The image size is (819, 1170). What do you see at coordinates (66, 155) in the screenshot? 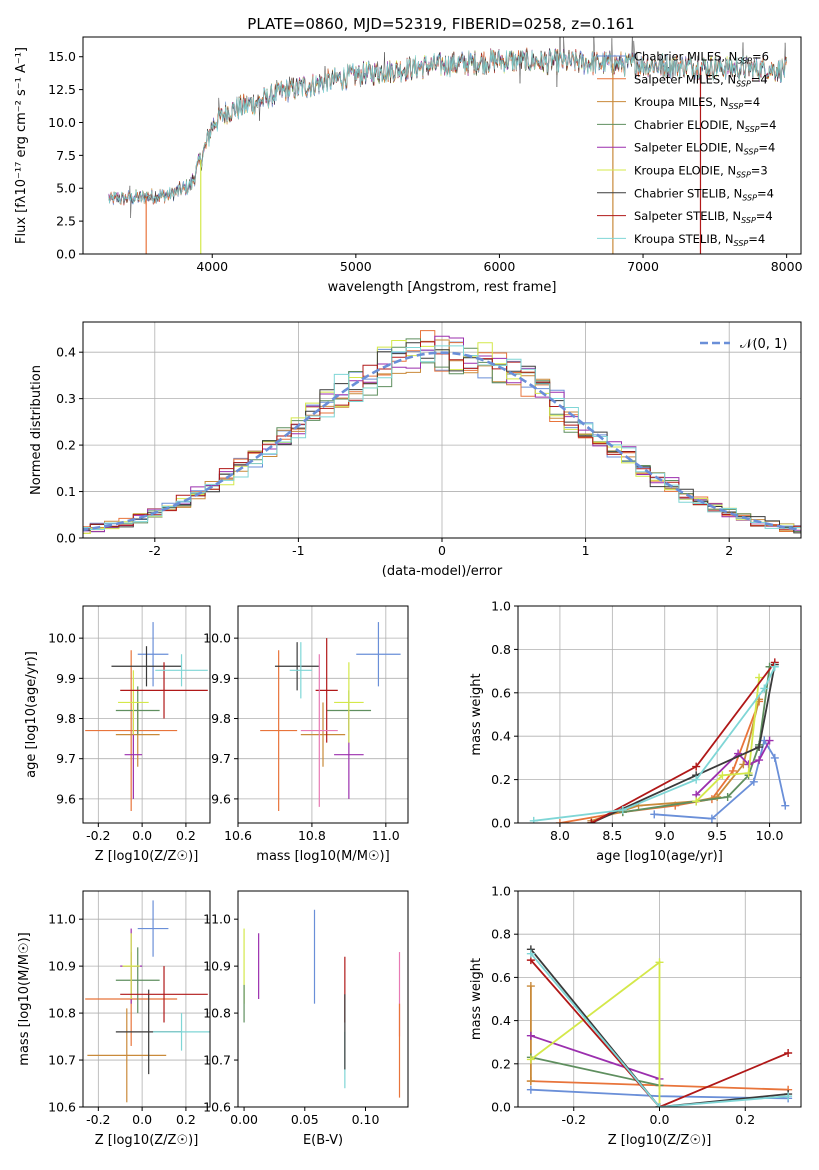
I see `y-tick-label: 7.5` at bounding box center [66, 155].